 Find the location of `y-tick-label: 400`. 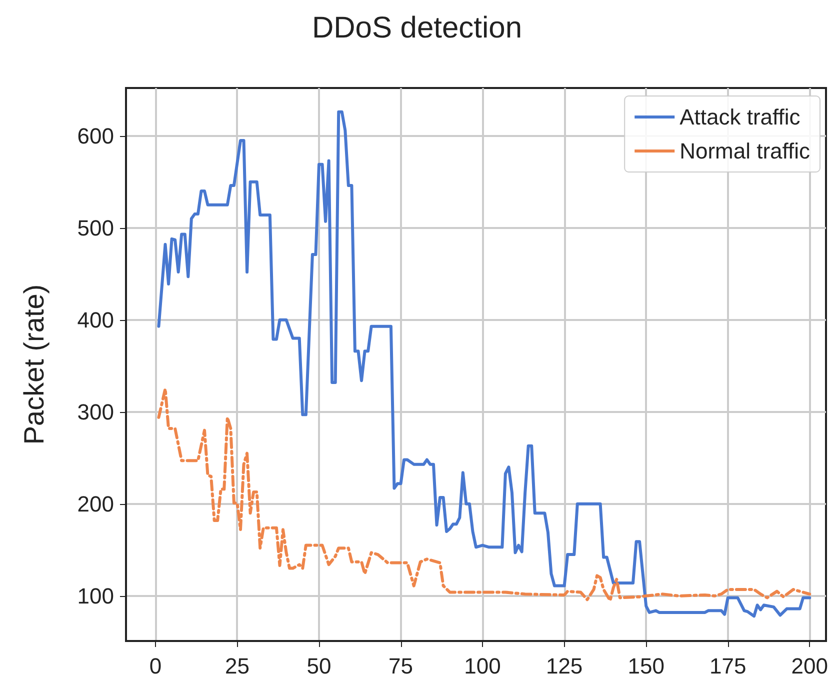

y-tick-label: 400 is located at coordinates (95, 319).